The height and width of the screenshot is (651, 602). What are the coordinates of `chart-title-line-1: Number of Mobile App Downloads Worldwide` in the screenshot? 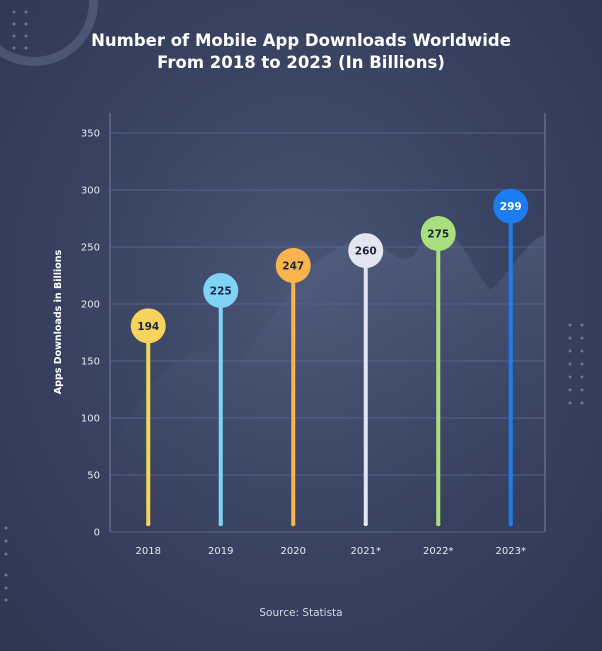 It's located at (301, 40).